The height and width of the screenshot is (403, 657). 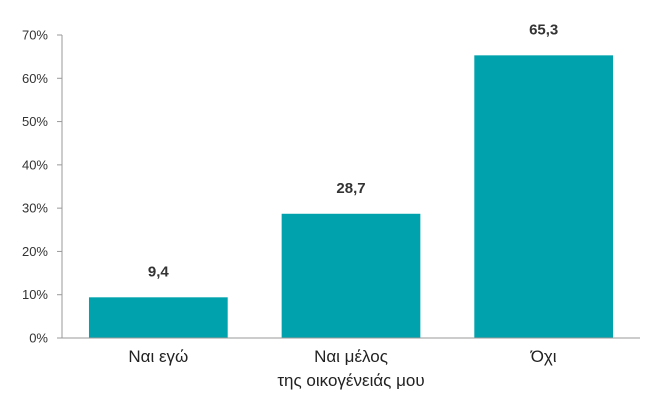 I want to click on x-category-label-line: Ναι εγώ, so click(x=158, y=356).